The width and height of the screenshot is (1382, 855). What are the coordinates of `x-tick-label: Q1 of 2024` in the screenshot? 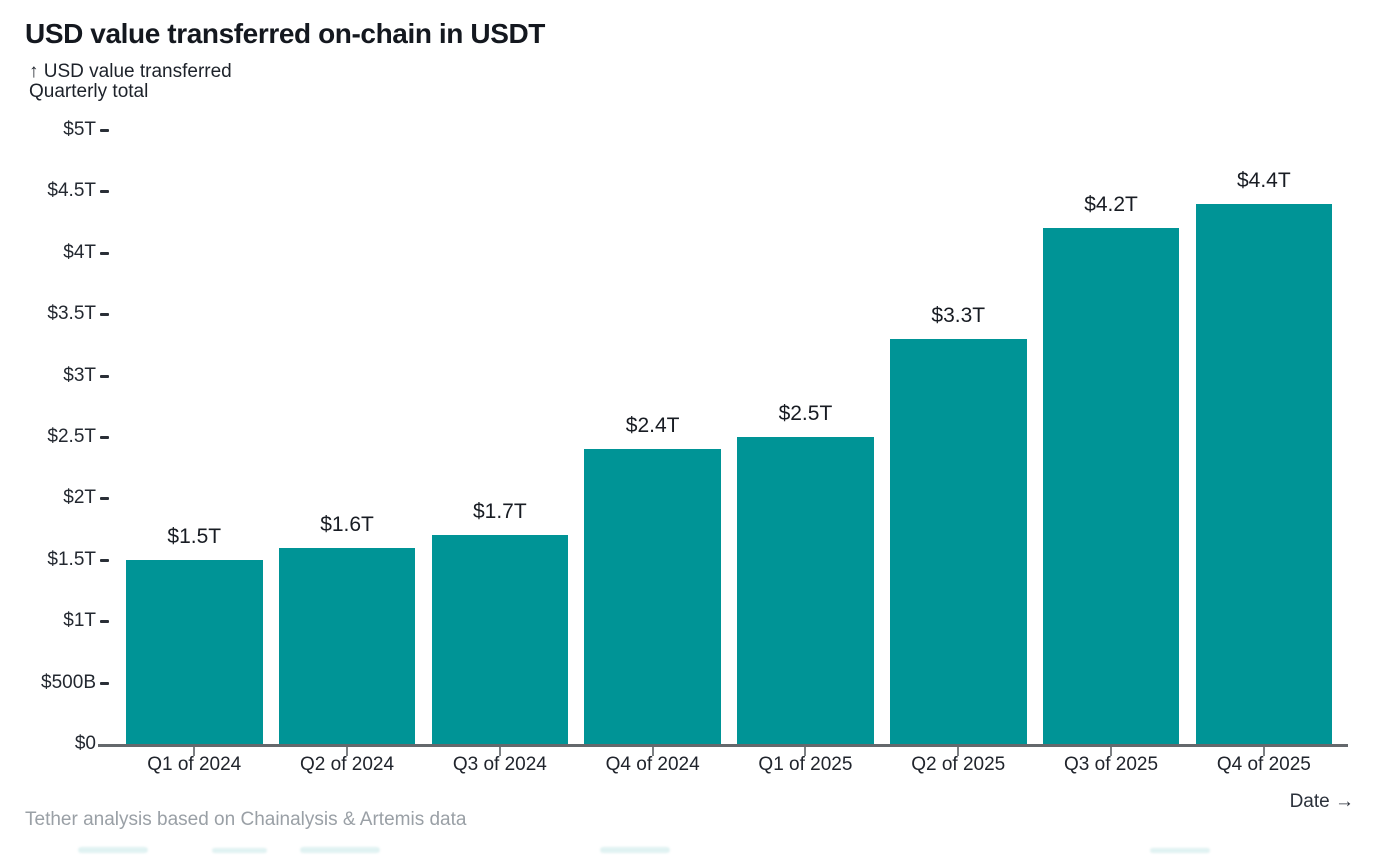 It's located at (194, 764).